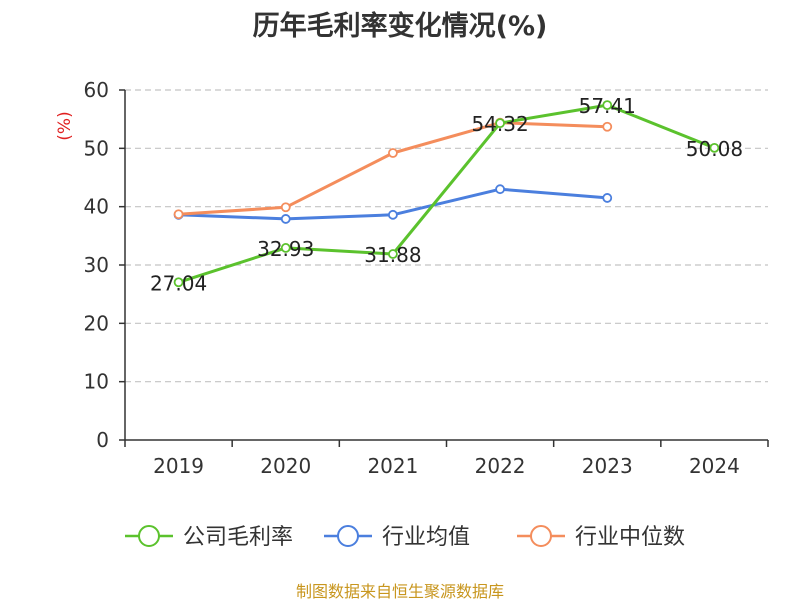  Describe the element at coordinates (714, 466) in the screenshot. I see `x-tick-label: 2024` at that location.